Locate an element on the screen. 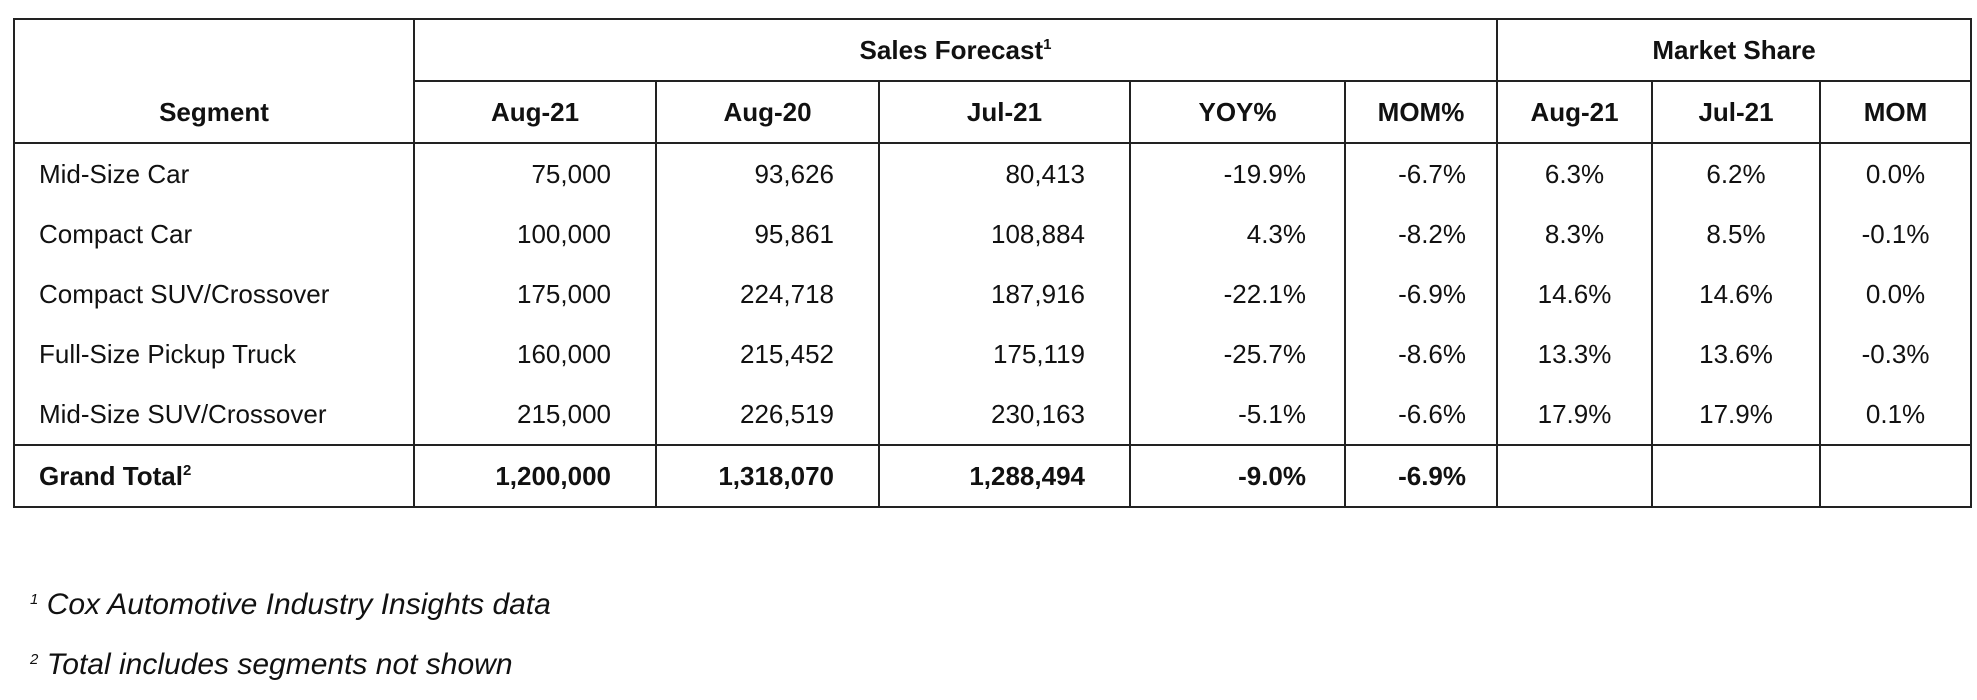 The width and height of the screenshot is (1977, 700). footnote-mark: 2 is located at coordinates (34, 659).